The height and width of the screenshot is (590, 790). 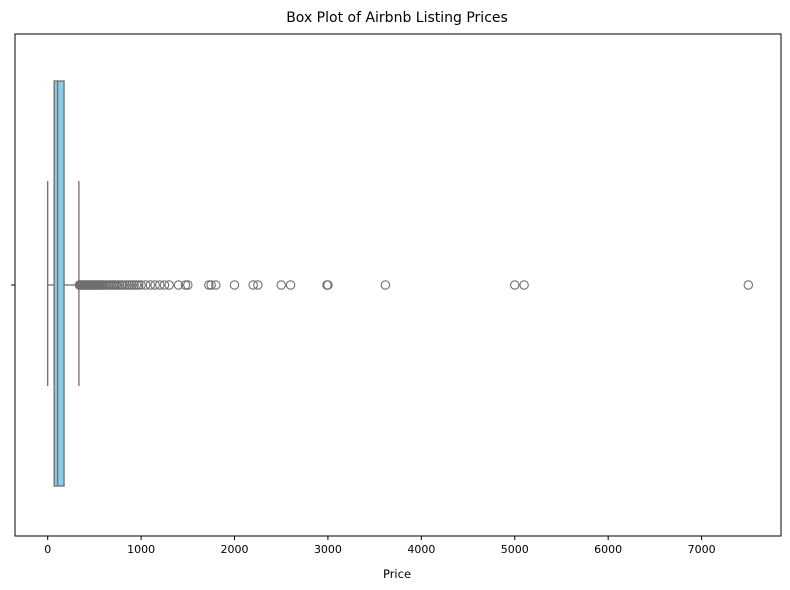 I want to click on x-tick-label: 6000, so click(x=608, y=549).